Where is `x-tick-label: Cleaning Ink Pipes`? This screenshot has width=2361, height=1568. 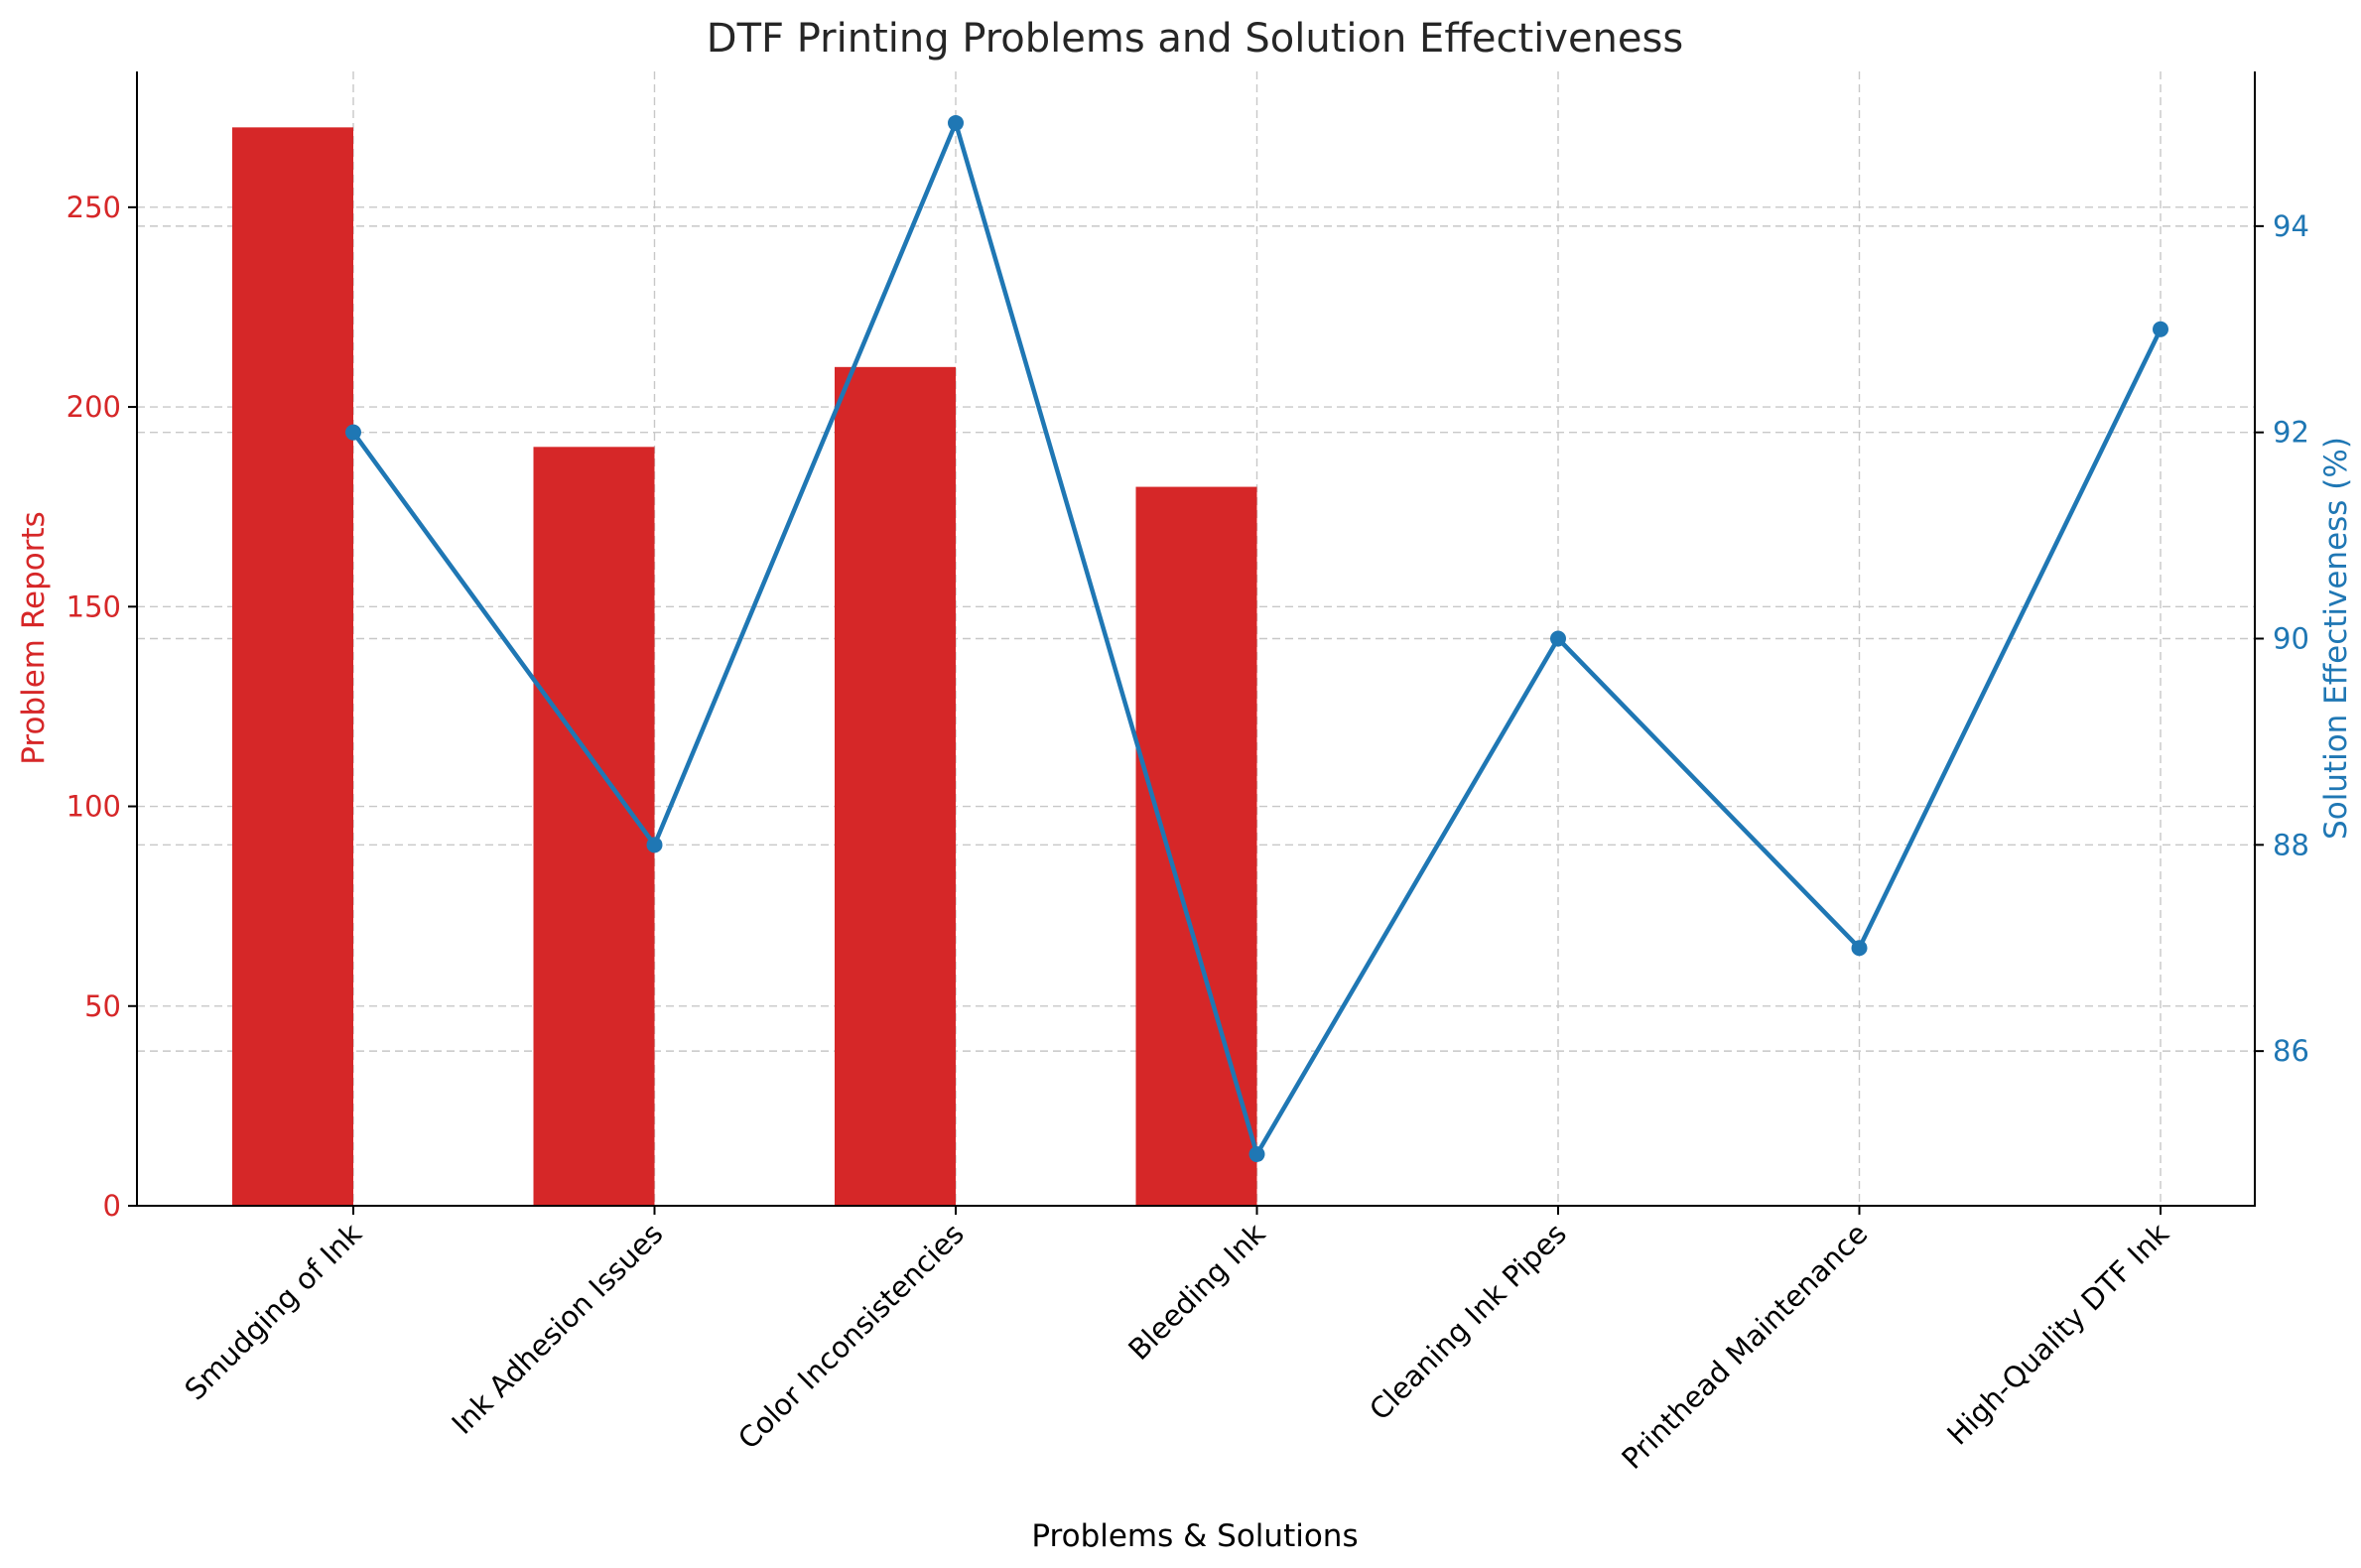
x-tick-label: Cleaning Ink Pipes is located at coordinates (1468, 1322).